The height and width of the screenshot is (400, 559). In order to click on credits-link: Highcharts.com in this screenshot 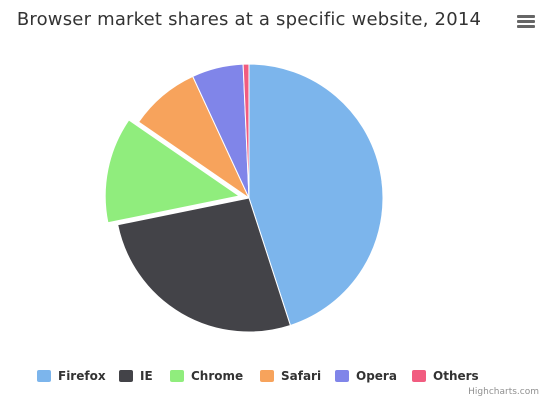, I will do `click(503, 392)`.